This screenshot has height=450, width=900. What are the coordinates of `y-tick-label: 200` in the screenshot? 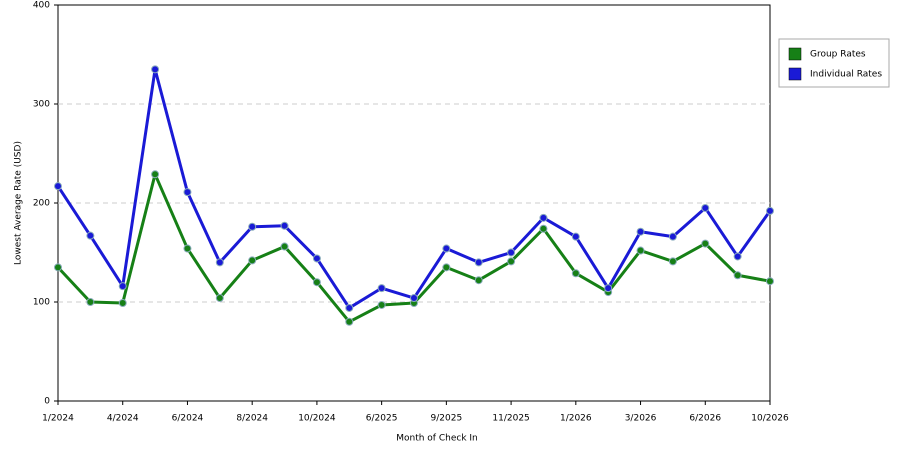 It's located at (41, 204).